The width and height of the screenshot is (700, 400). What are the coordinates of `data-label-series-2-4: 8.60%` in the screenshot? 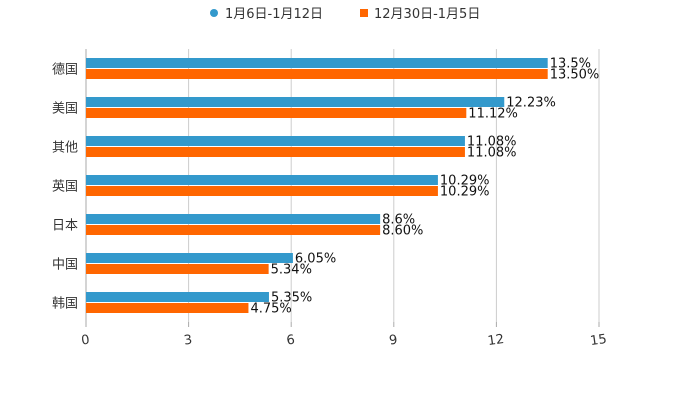 It's located at (402, 231).